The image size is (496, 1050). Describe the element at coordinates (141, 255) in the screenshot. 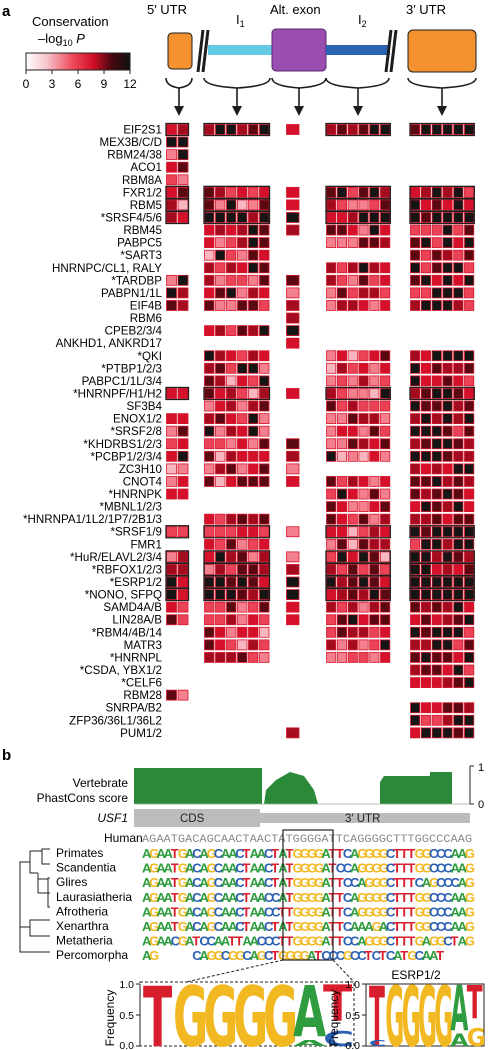

I see `protein-label: *SART3` at that location.